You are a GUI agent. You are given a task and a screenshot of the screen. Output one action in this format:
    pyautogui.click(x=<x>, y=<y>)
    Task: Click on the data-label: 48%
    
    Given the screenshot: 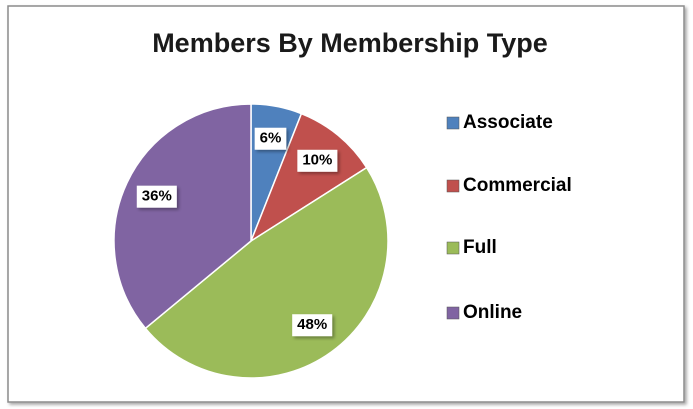 What is the action you would take?
    pyautogui.click(x=312, y=324)
    